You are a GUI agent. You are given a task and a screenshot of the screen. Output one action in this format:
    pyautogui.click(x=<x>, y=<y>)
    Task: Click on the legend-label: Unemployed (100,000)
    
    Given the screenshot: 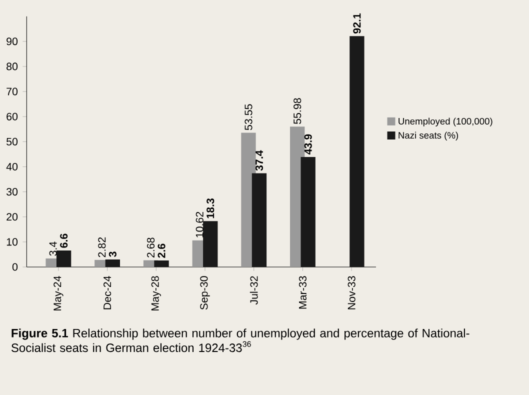 What is the action you would take?
    pyautogui.click(x=445, y=122)
    